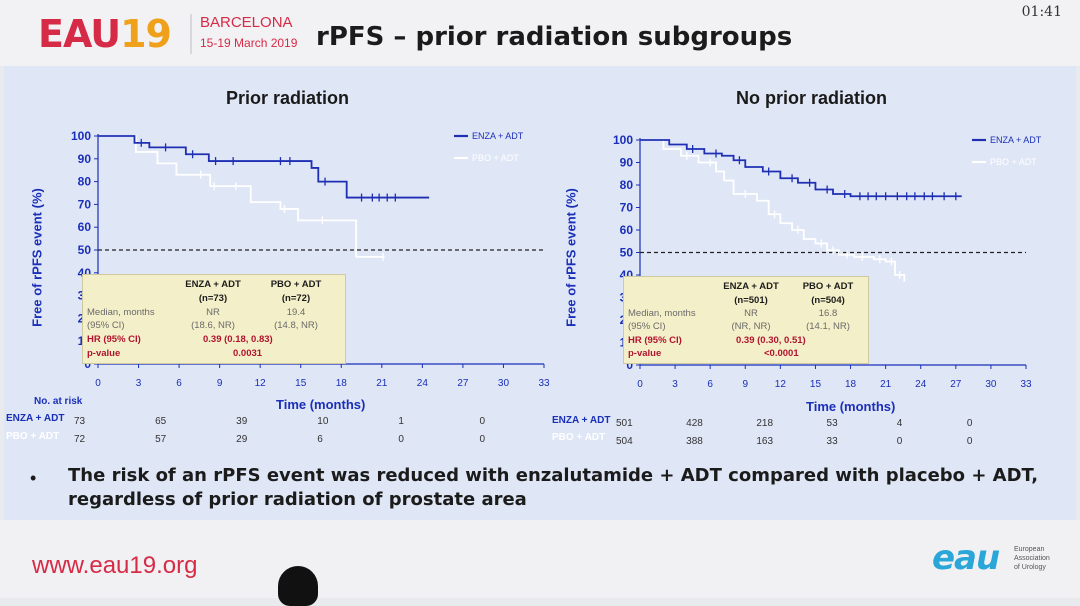 The height and width of the screenshot is (606, 1080). What do you see at coordinates (751, 313) in the screenshot?
I see `stats-2-median-enza: NR` at bounding box center [751, 313].